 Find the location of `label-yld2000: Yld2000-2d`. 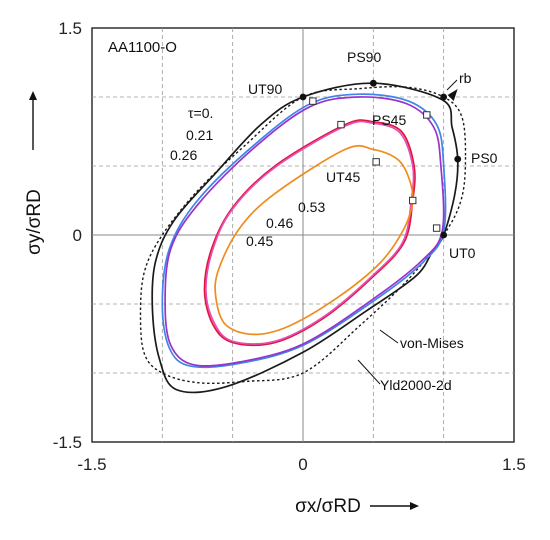

label-yld2000: Yld2000-2d is located at coordinates (416, 385).